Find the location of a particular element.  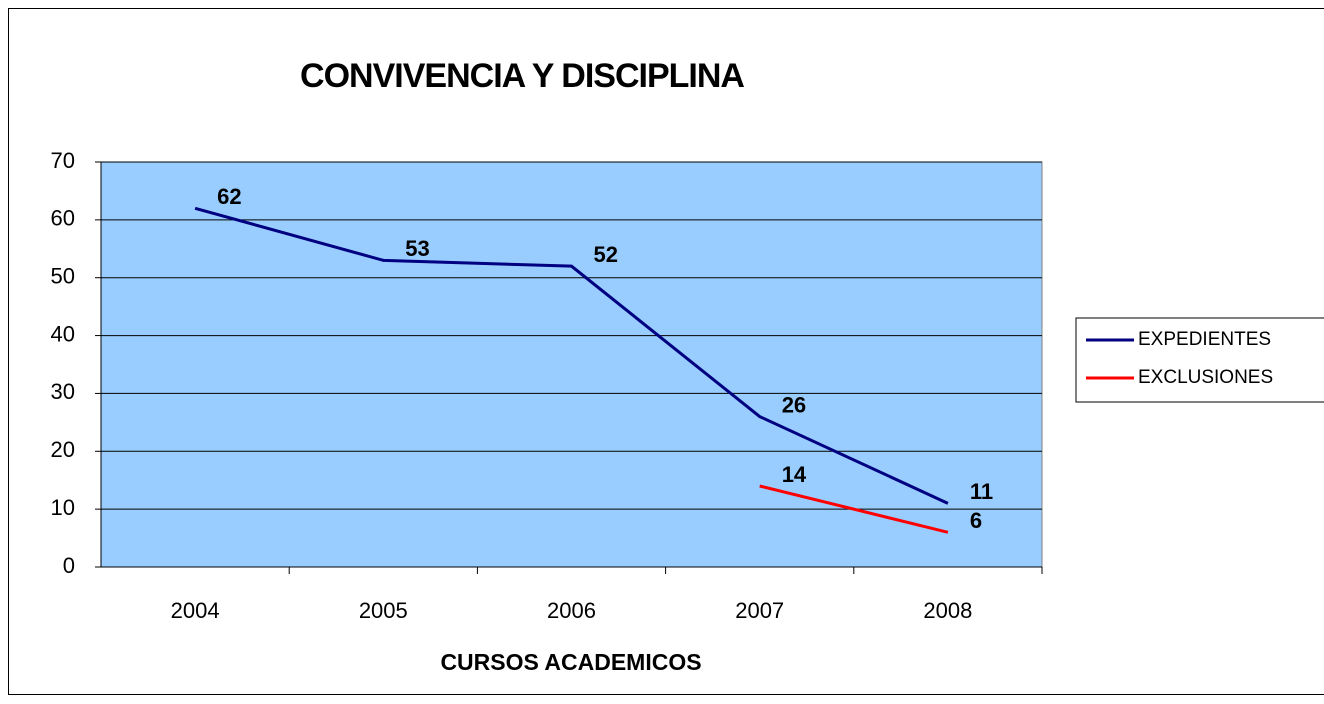

legend-label: EXPEDIENTES is located at coordinates (1204, 339).